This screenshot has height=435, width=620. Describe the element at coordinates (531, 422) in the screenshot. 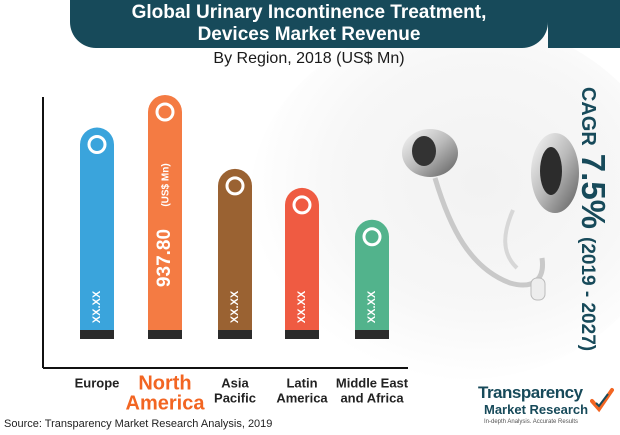

I see `logo-tagline: In-depth Analysis. Accurate Results` at that location.